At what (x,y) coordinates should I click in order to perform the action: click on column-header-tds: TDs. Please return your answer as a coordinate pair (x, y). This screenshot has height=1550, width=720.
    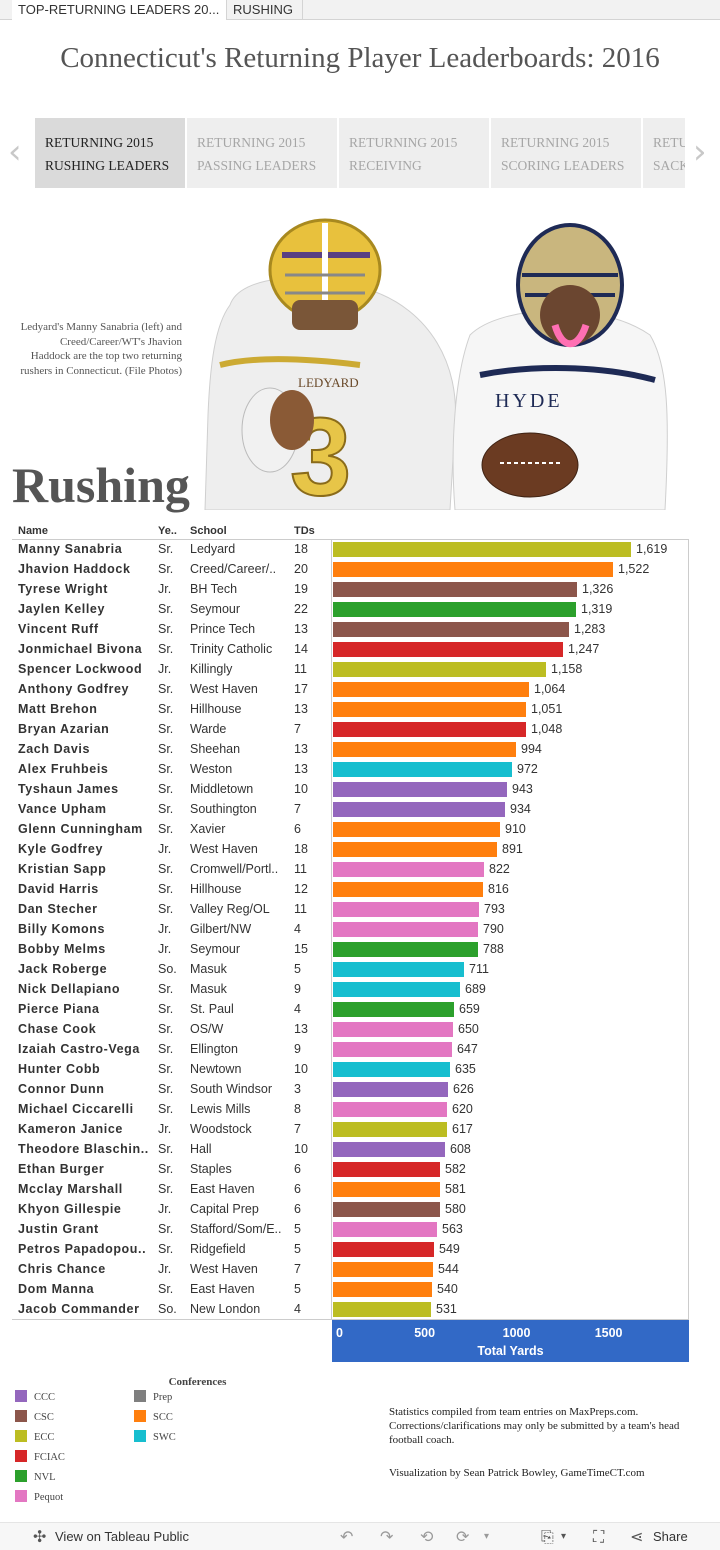
    Looking at the image, I should click on (304, 531).